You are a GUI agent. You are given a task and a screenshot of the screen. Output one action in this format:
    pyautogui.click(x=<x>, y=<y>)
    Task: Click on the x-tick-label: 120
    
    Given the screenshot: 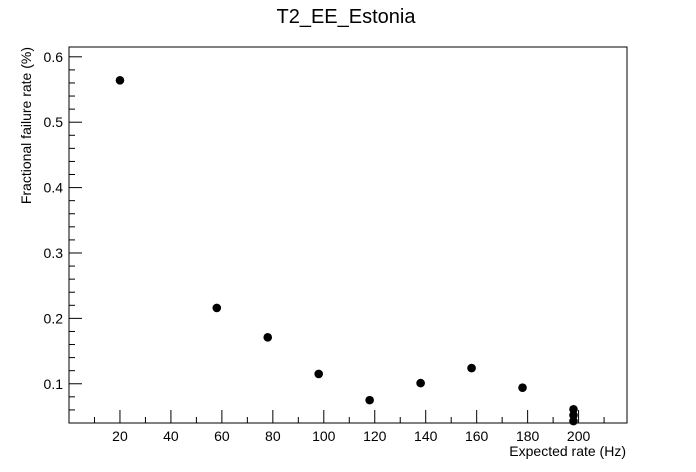 What is the action you would take?
    pyautogui.click(x=375, y=436)
    